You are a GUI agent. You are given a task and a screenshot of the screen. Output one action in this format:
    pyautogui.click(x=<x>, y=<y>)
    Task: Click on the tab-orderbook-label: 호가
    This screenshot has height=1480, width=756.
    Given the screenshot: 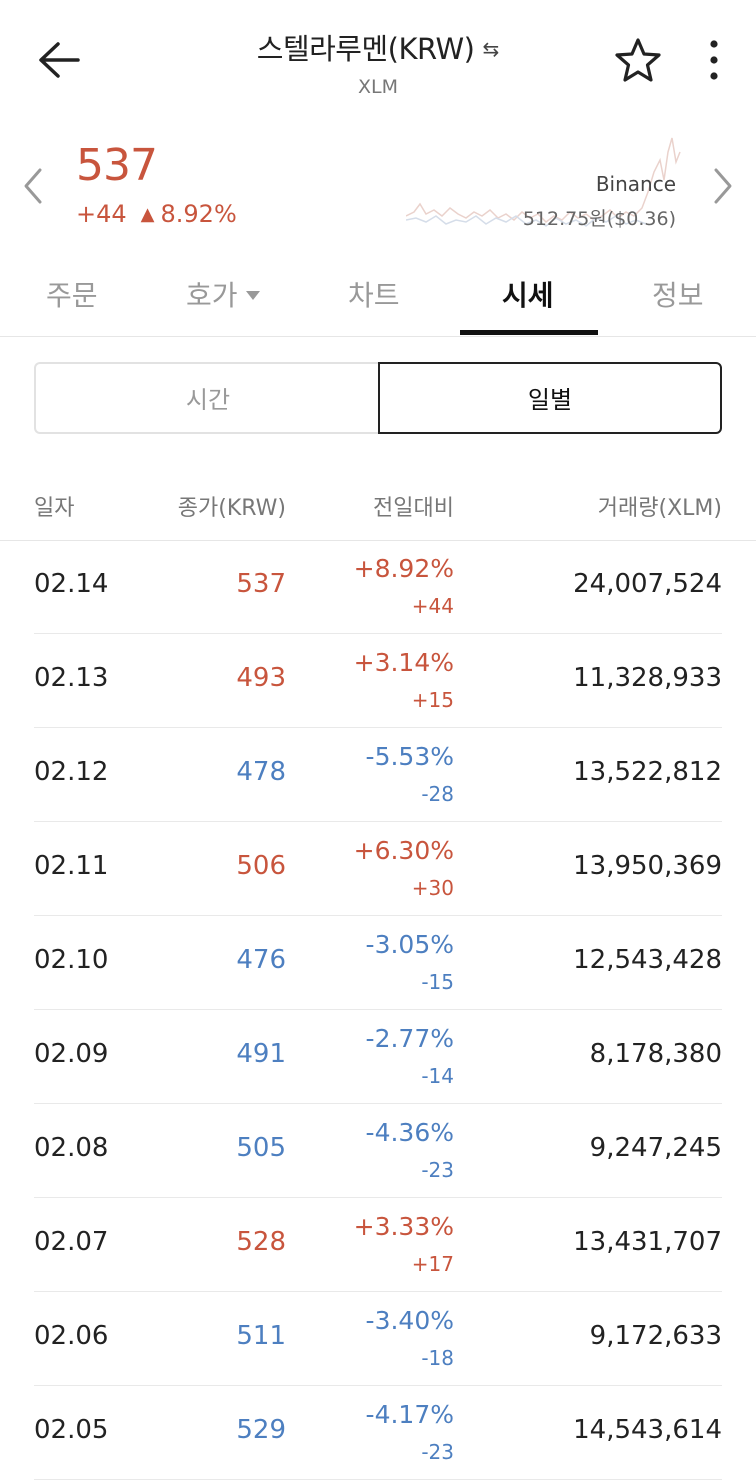 What is the action you would take?
    pyautogui.click(x=212, y=295)
    